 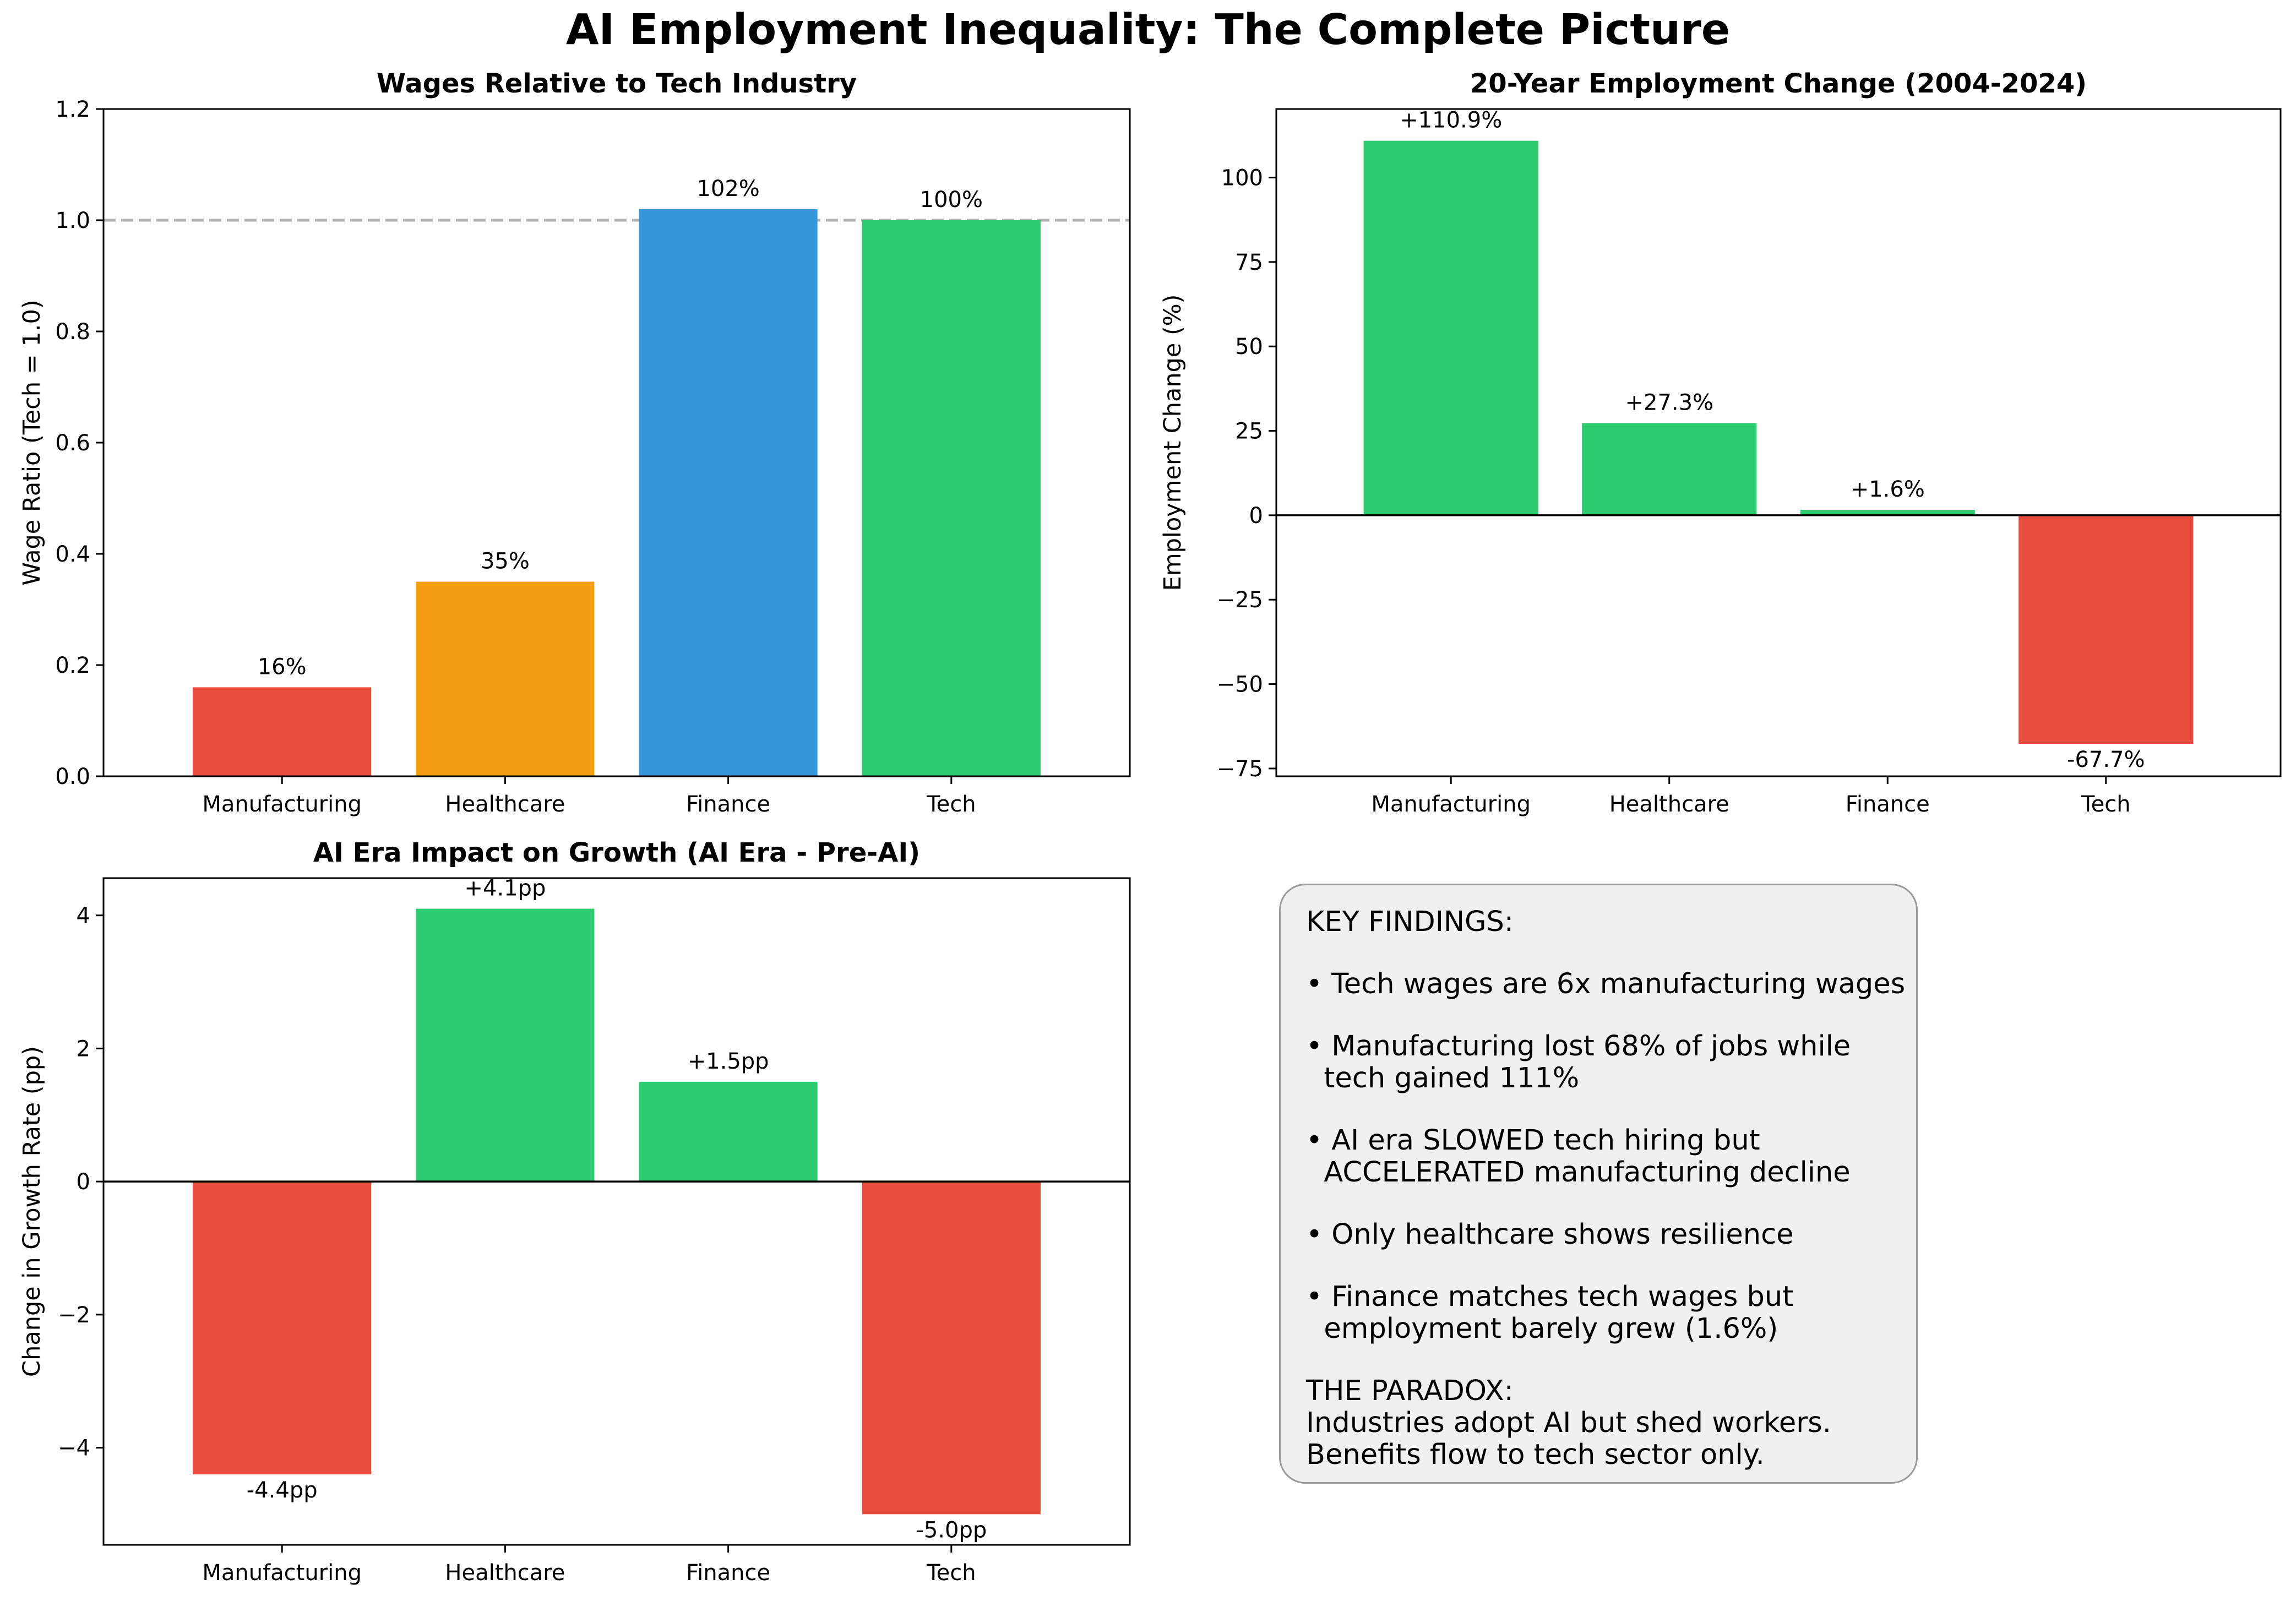 I want to click on y-tick-label: 75, so click(x=1249, y=262).